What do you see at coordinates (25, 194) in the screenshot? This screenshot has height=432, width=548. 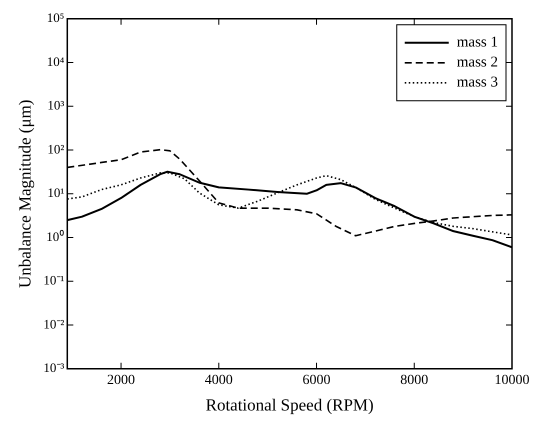 I see `y-axis-title: Unbalance Magnitude (μm)` at bounding box center [25, 194].